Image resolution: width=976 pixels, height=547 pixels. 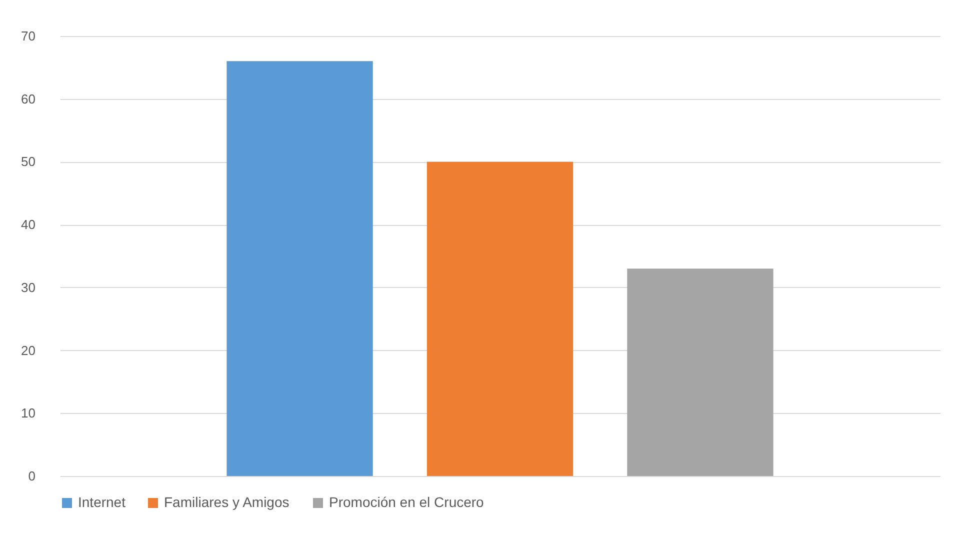 I want to click on legend-label: Internet, so click(x=102, y=502).